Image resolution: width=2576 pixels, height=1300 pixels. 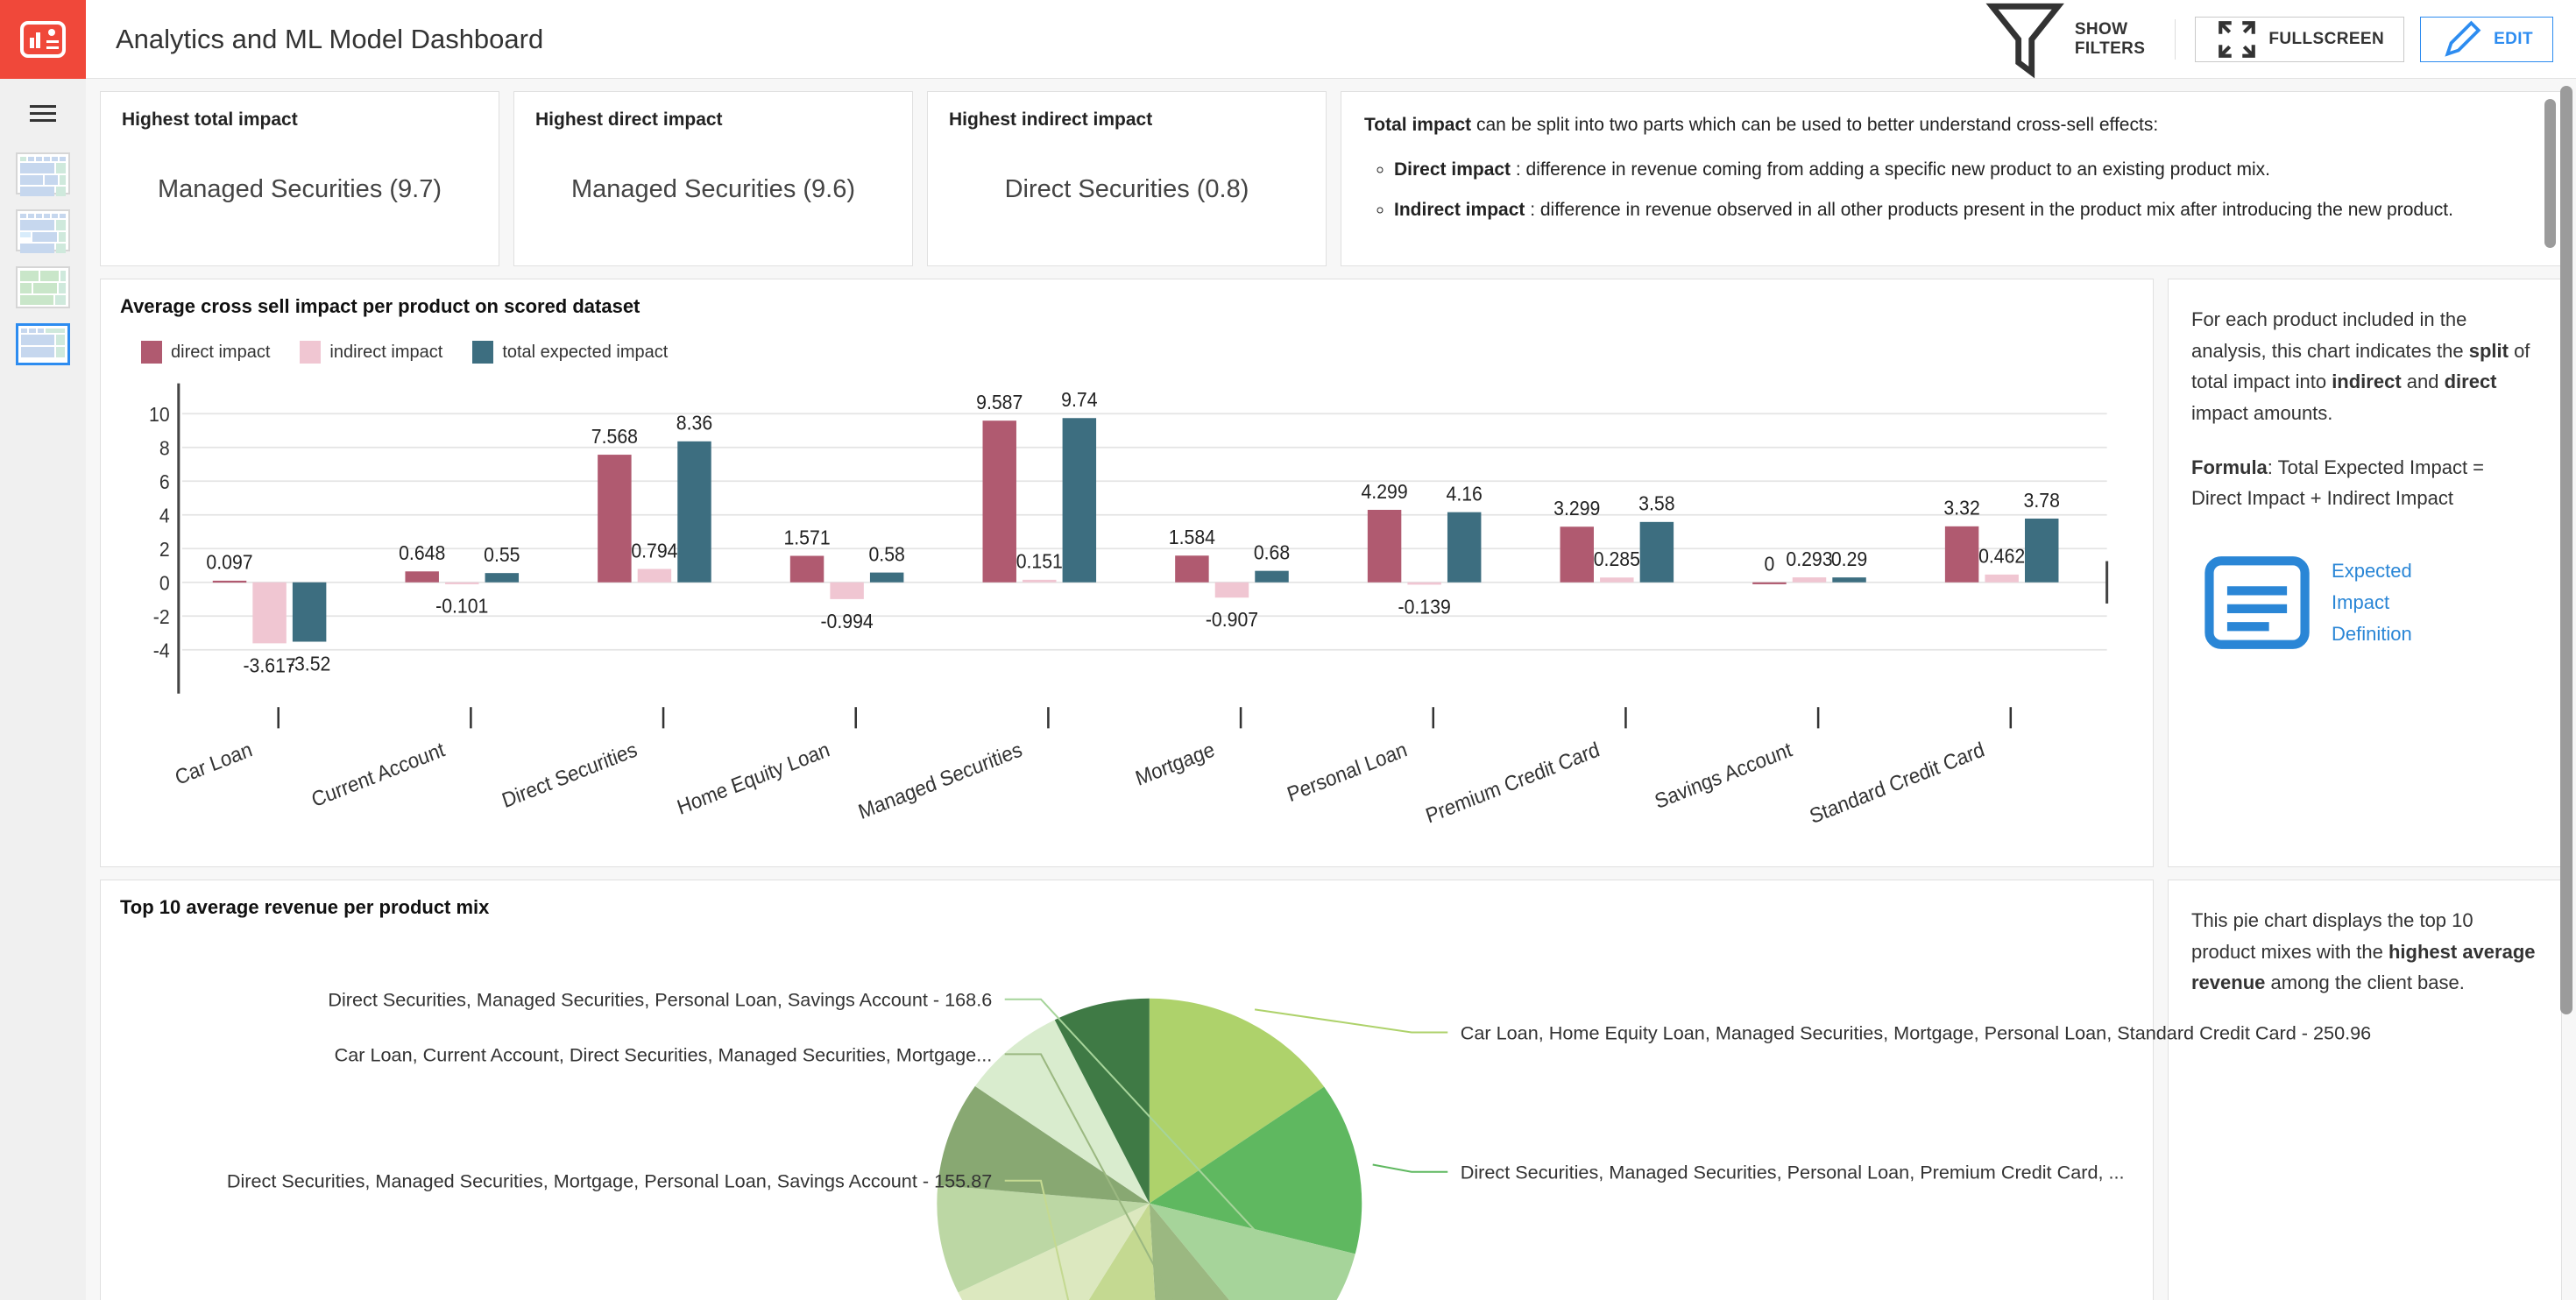 What do you see at coordinates (502, 554) in the screenshot?
I see `svg-text: 0.55` at bounding box center [502, 554].